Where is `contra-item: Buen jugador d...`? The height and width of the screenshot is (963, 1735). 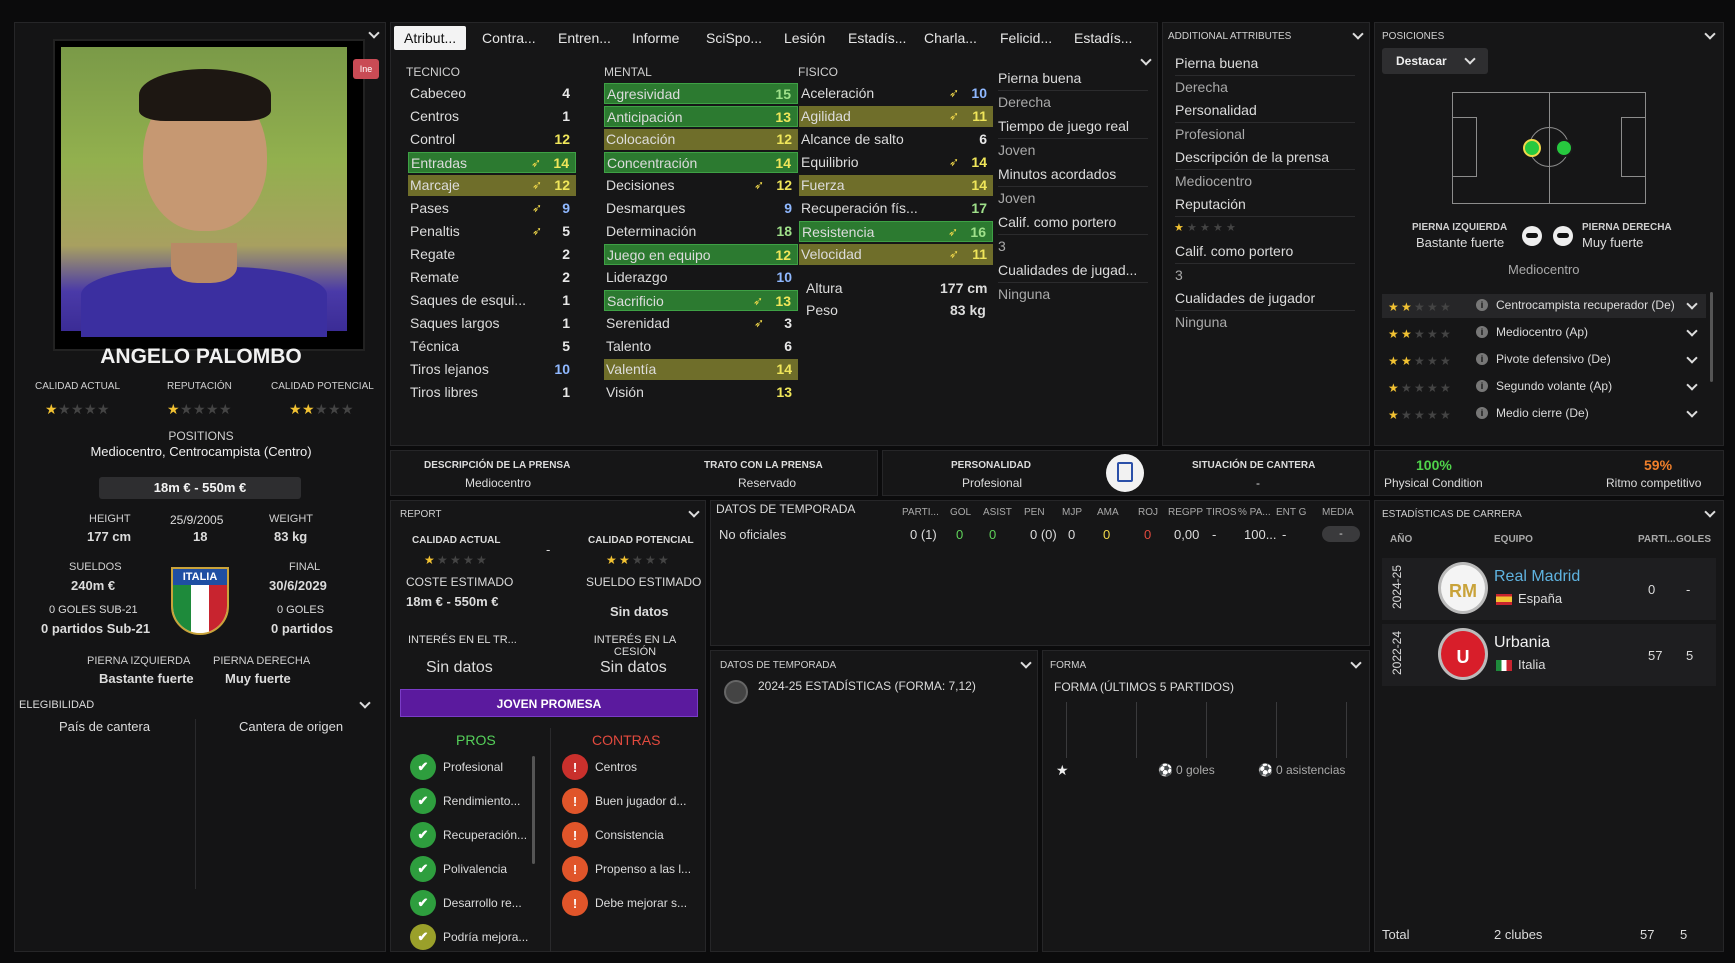 contra-item: Buen jugador d... is located at coordinates (641, 801).